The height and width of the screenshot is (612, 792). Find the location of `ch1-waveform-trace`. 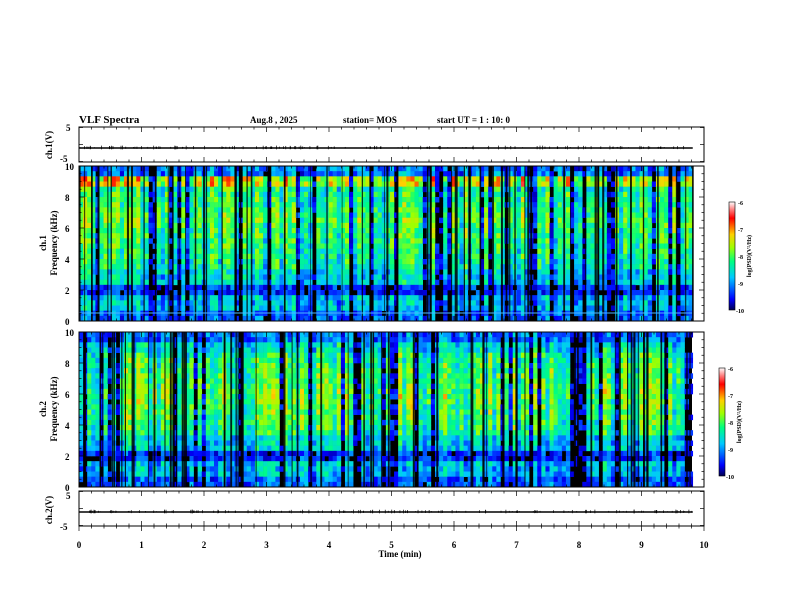

ch1-waveform-trace is located at coordinates (386, 147).